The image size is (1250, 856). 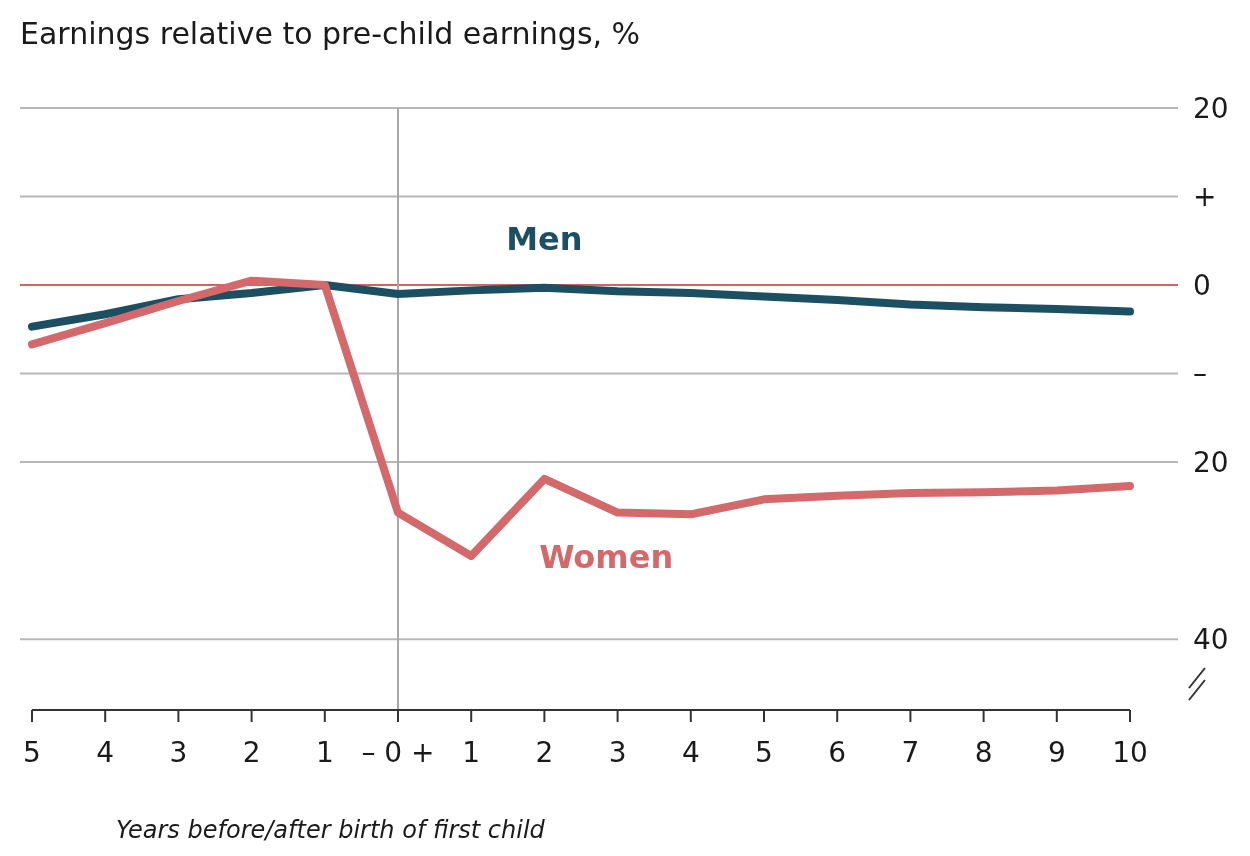 I want to click on series-label: Women, so click(x=606, y=556).